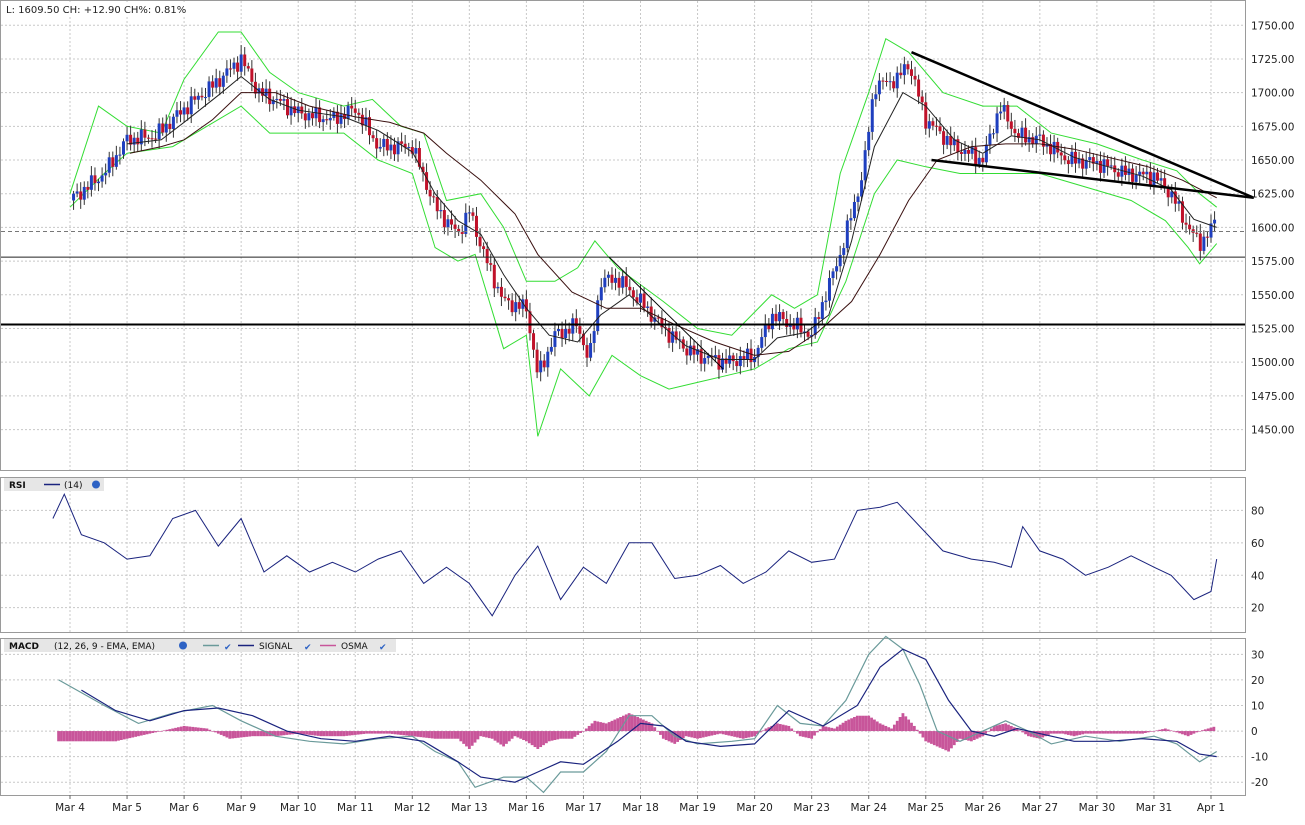 Image resolution: width=1305 pixels, height=825 pixels. Describe the element at coordinates (383, 648) in the screenshot. I see `osma-toggle-icon: ✔` at that location.